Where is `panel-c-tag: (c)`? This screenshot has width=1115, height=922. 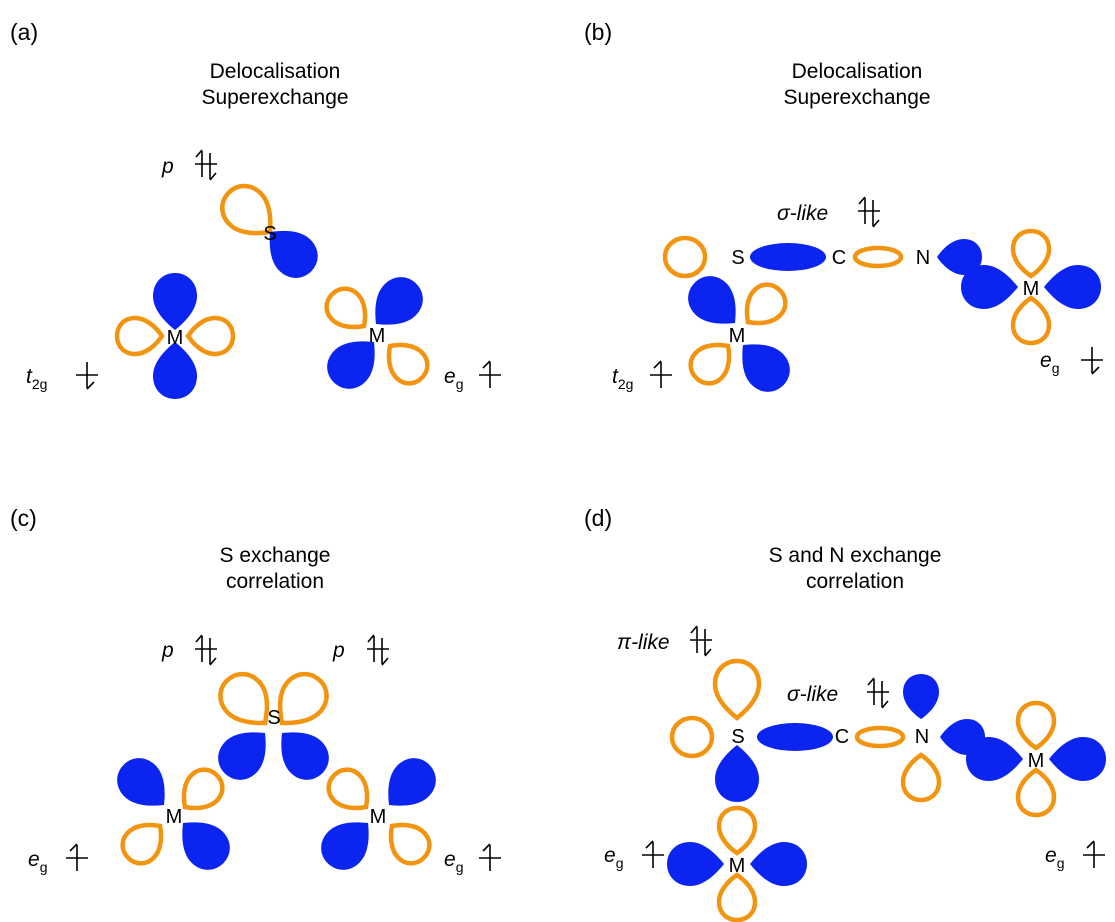 panel-c-tag: (c) is located at coordinates (23, 518).